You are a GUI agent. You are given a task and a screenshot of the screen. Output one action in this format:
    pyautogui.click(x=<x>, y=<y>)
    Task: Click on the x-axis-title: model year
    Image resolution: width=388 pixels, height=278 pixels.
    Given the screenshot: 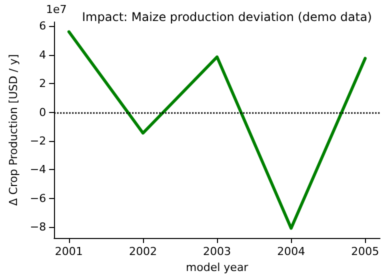 What is the action you would take?
    pyautogui.click(x=217, y=267)
    